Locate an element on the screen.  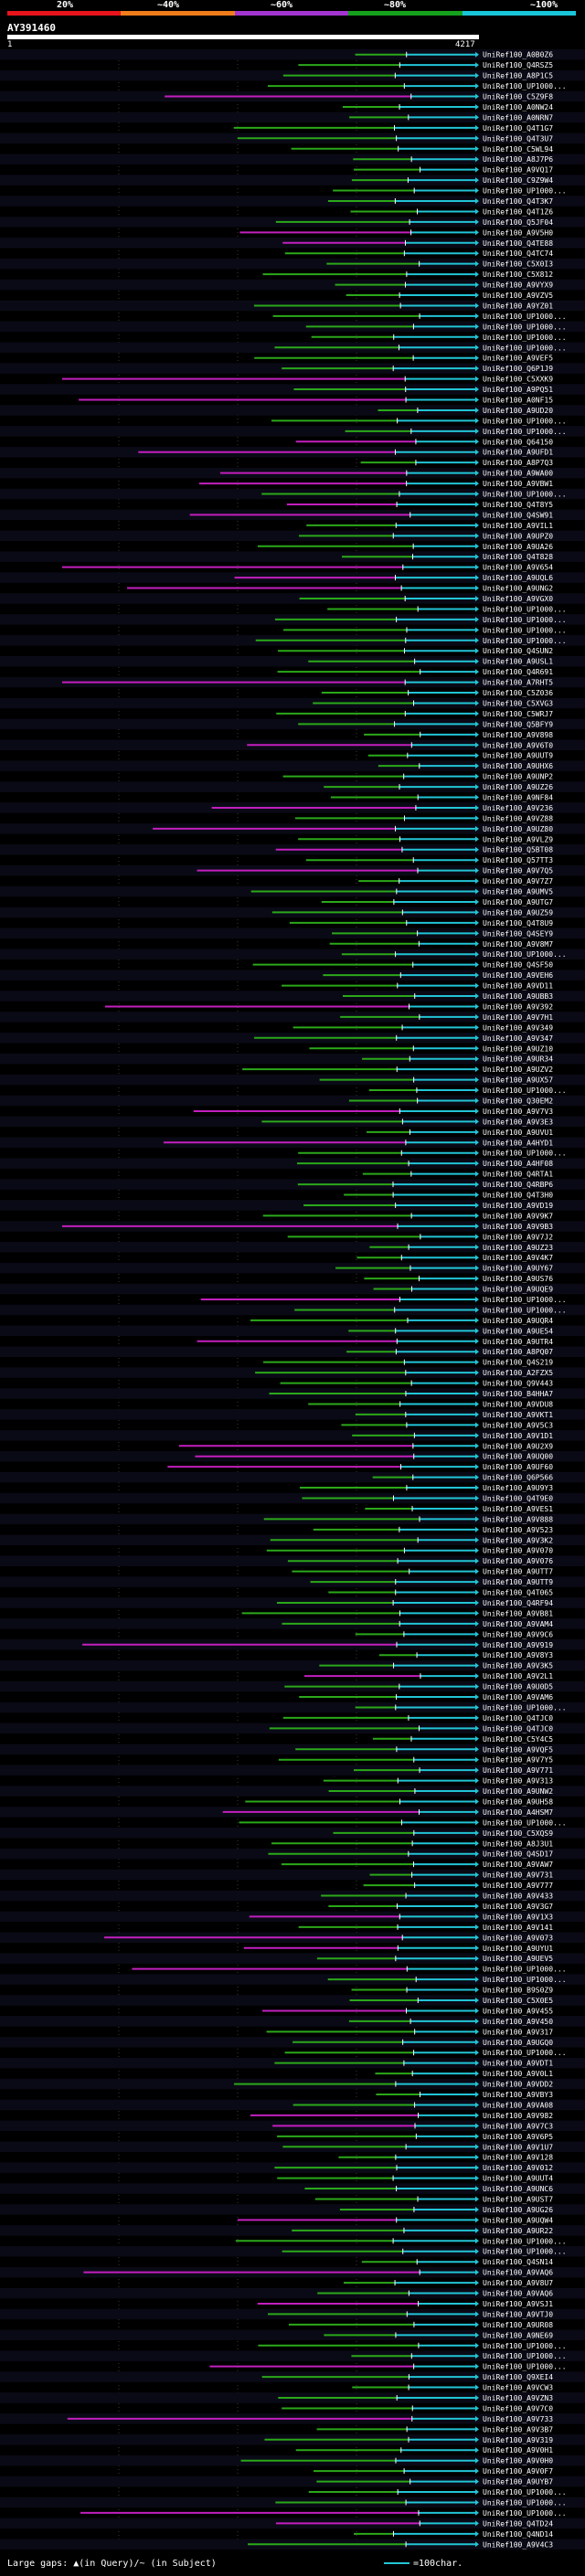
hit-label: UniRef100_A9V7Y5 is located at coordinates (518, 1760).